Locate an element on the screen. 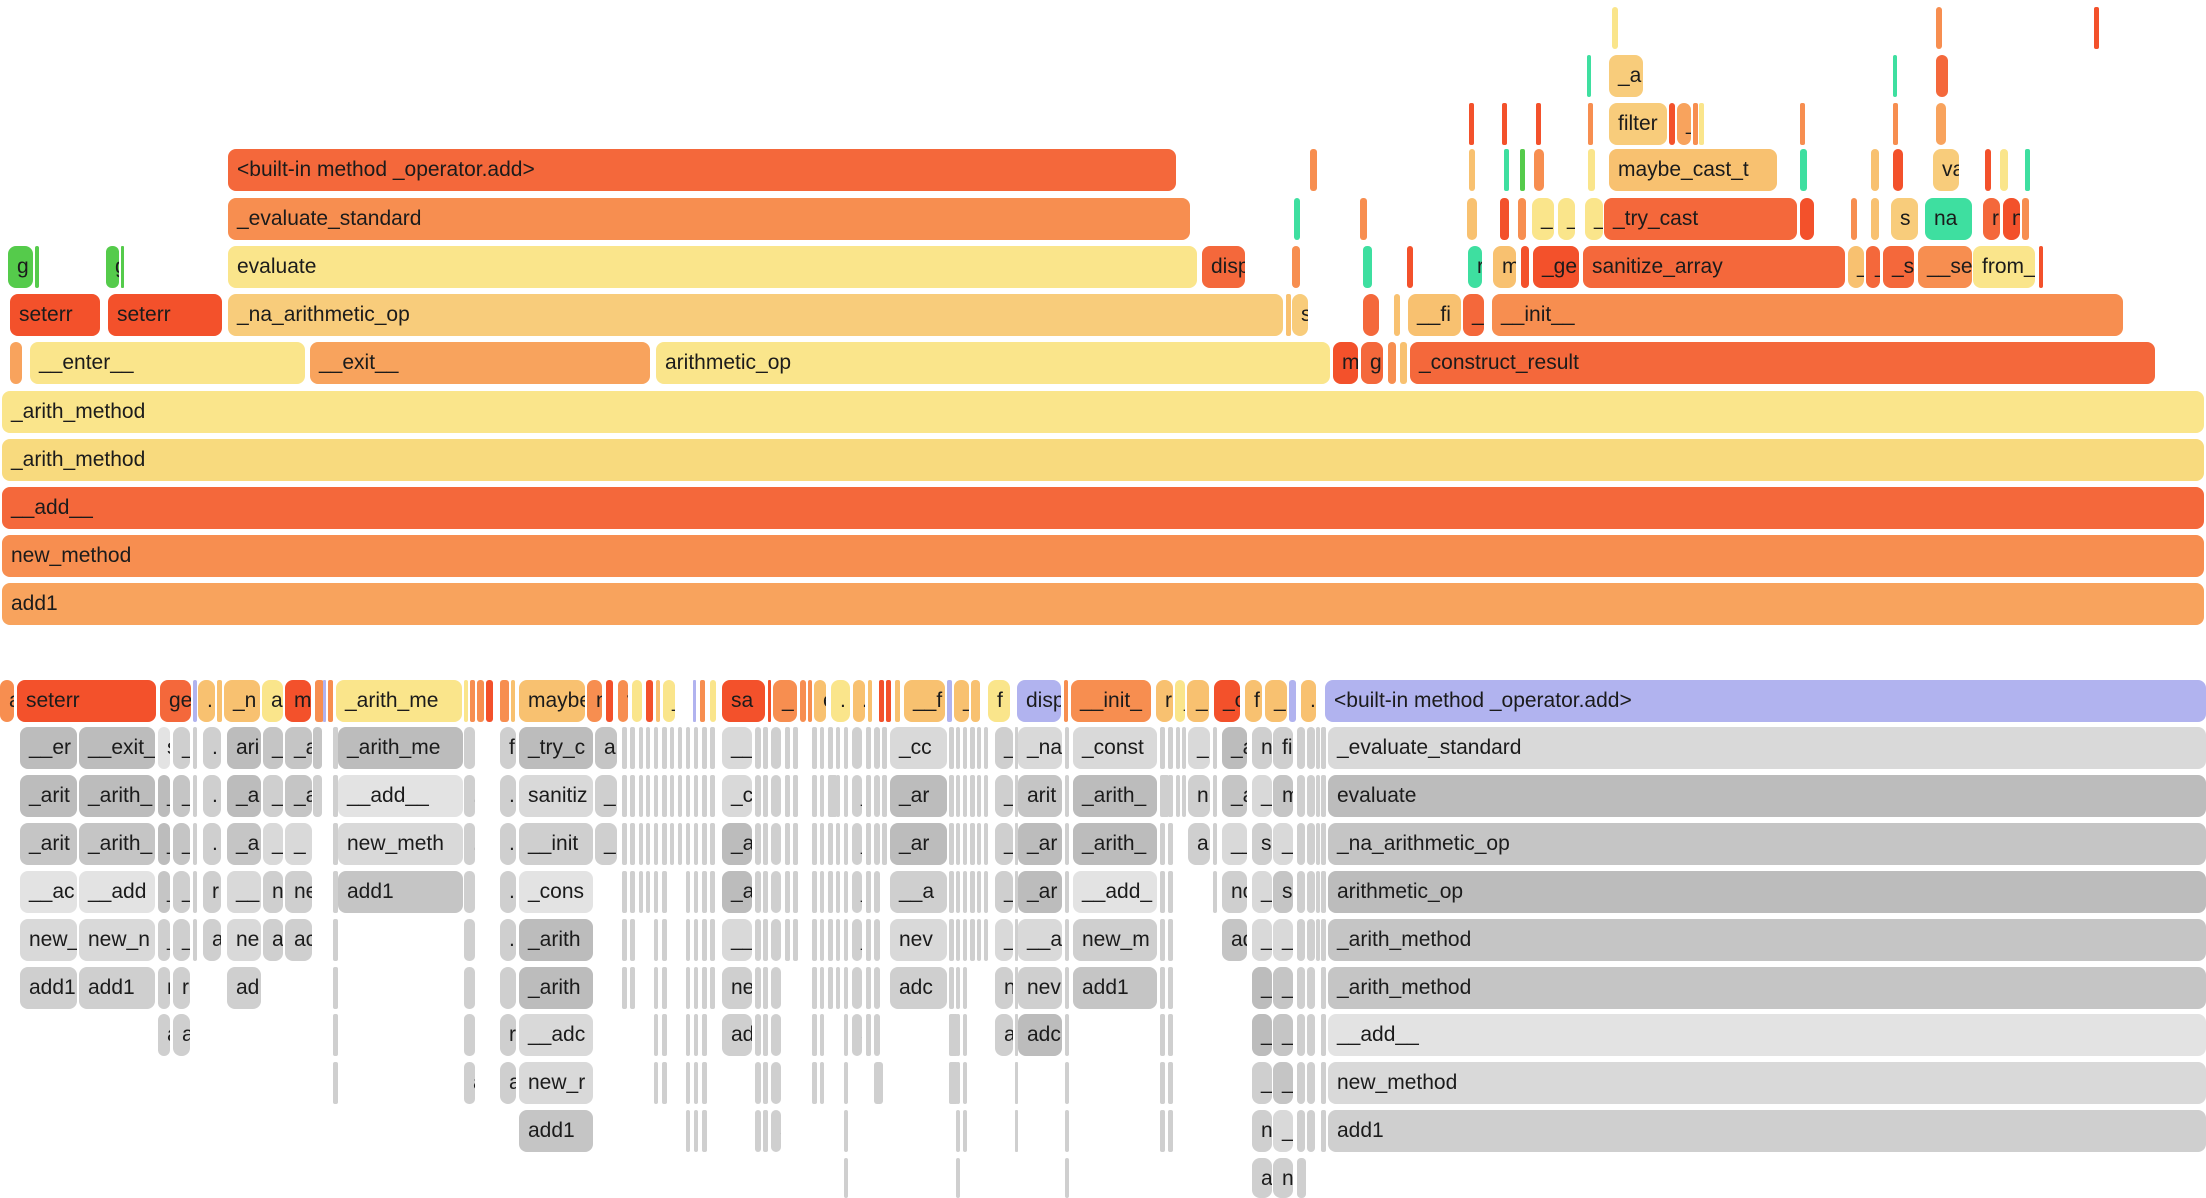 This screenshot has height=1198, width=2206. caller-stack-cell: m is located at coordinates (1283, 796).